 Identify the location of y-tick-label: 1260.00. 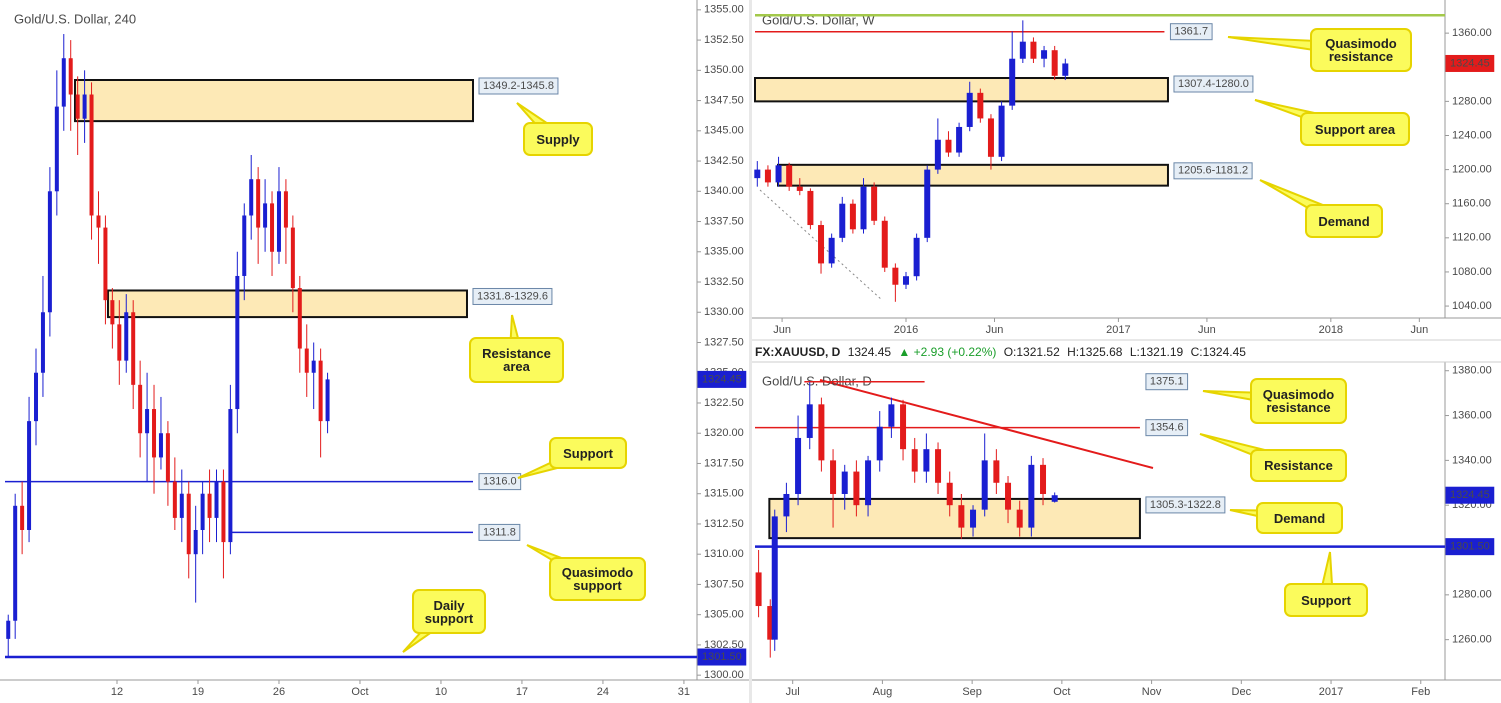
(1472, 640).